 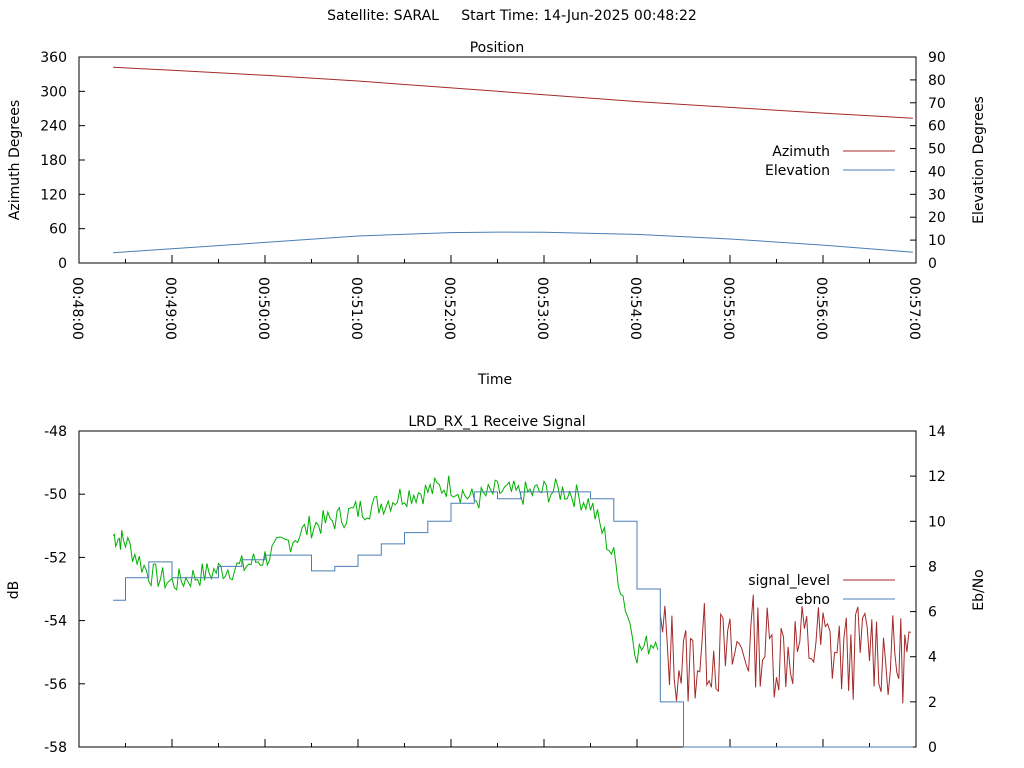 I want to click on y-tick-label: -58, so click(x=55, y=748).